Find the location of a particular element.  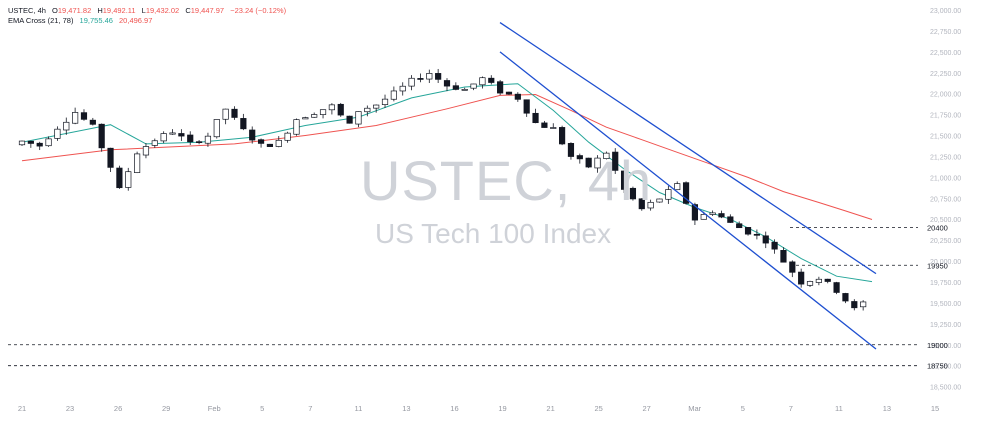

y-tick-label: 20,000.00 is located at coordinates (945, 262).